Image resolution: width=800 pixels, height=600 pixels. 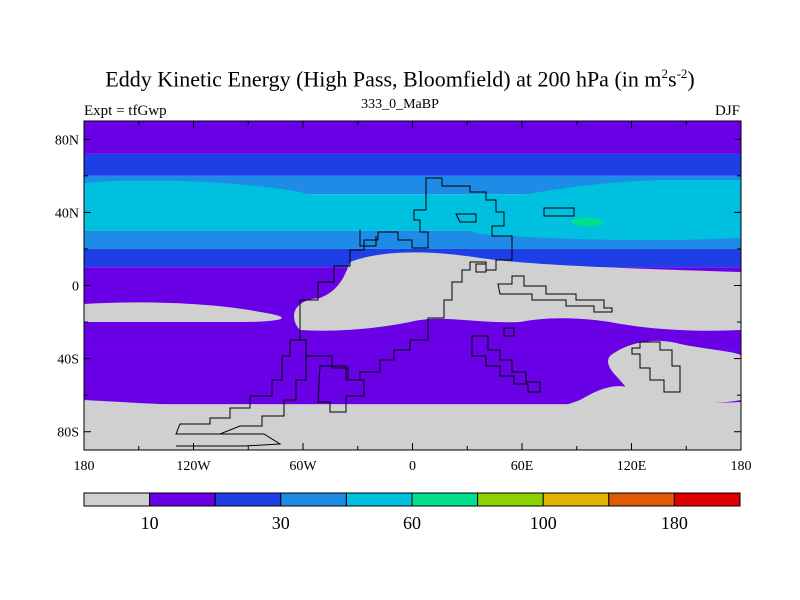 What do you see at coordinates (68, 433) in the screenshot?
I see `y-tick-label-4: 80S` at bounding box center [68, 433].